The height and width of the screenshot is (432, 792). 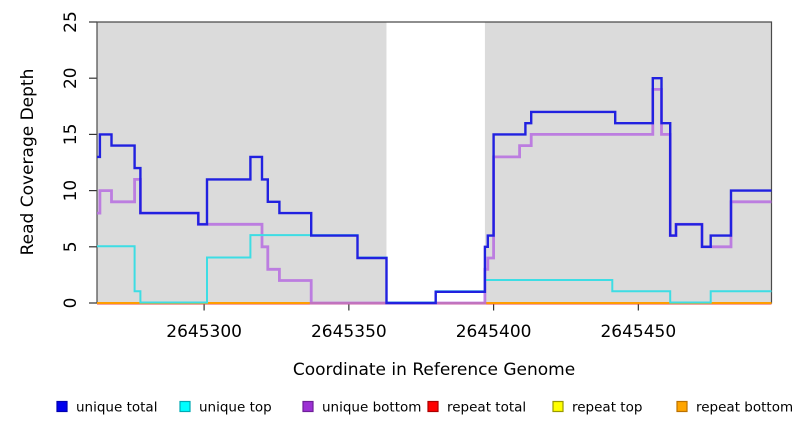 I want to click on y-axis-tick-label: 10, so click(x=71, y=191).